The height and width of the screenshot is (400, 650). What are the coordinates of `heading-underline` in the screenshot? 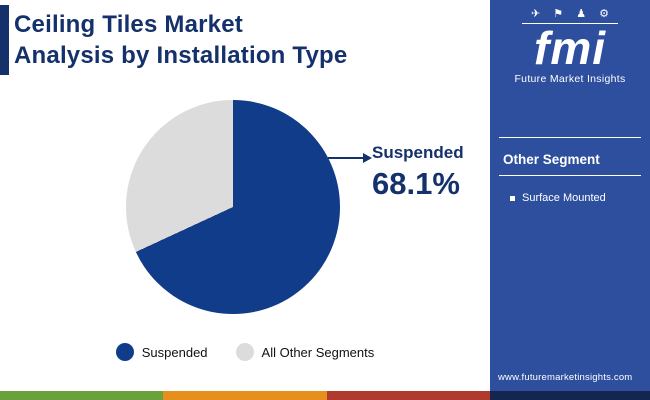 It's located at (570, 176).